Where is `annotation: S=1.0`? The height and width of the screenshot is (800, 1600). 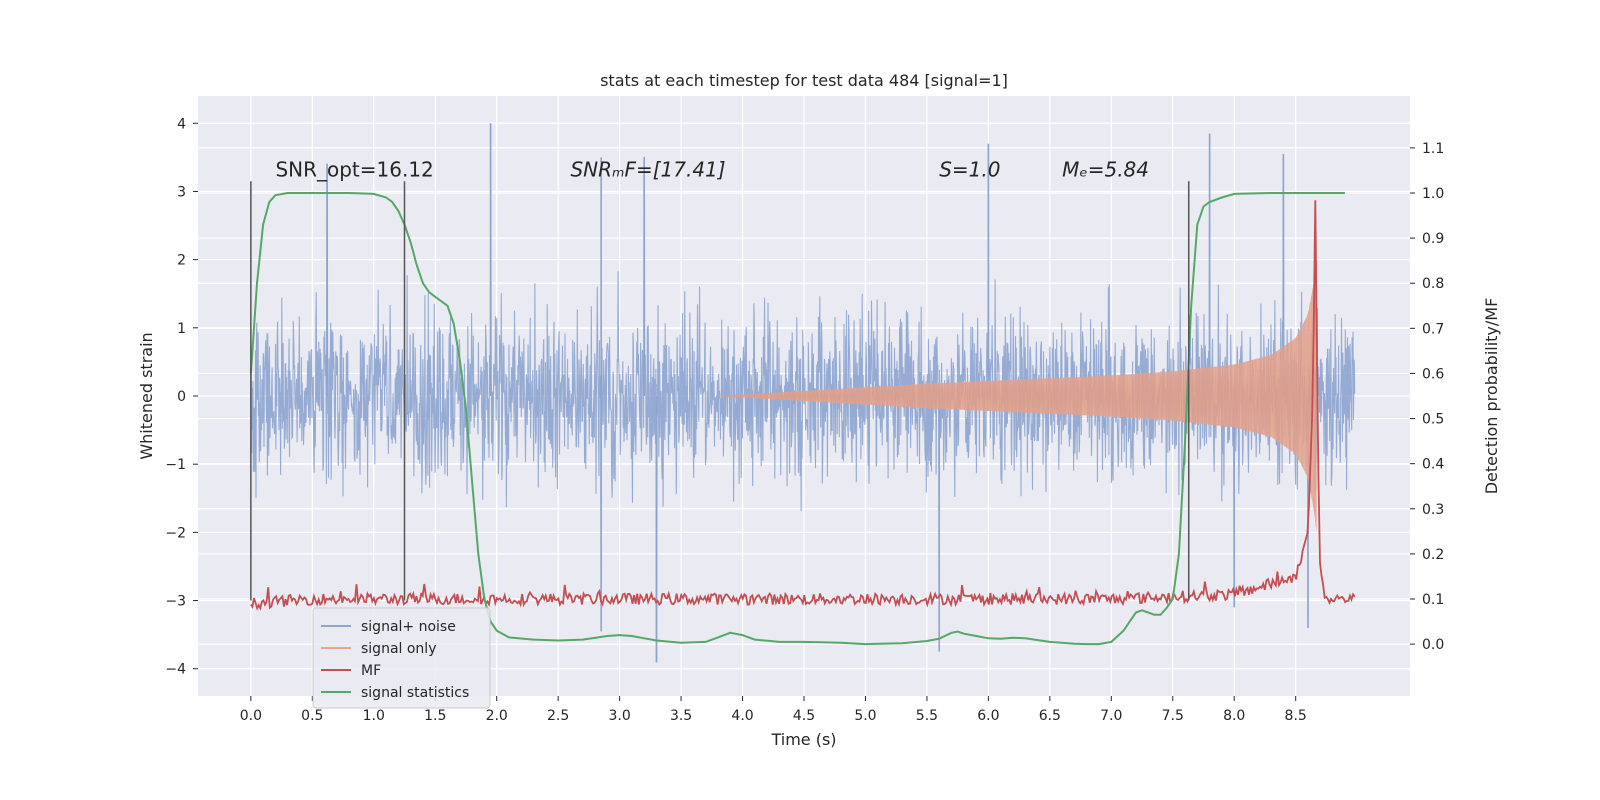 annotation: S=1.0 is located at coordinates (969, 169).